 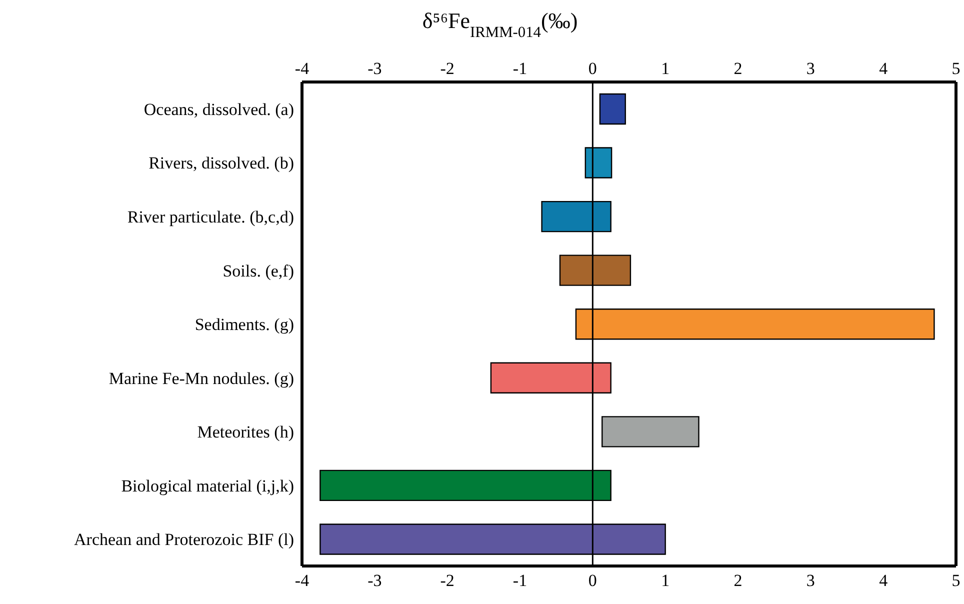 What do you see at coordinates (520, 68) in the screenshot?
I see `x2-tick-label: -1` at bounding box center [520, 68].